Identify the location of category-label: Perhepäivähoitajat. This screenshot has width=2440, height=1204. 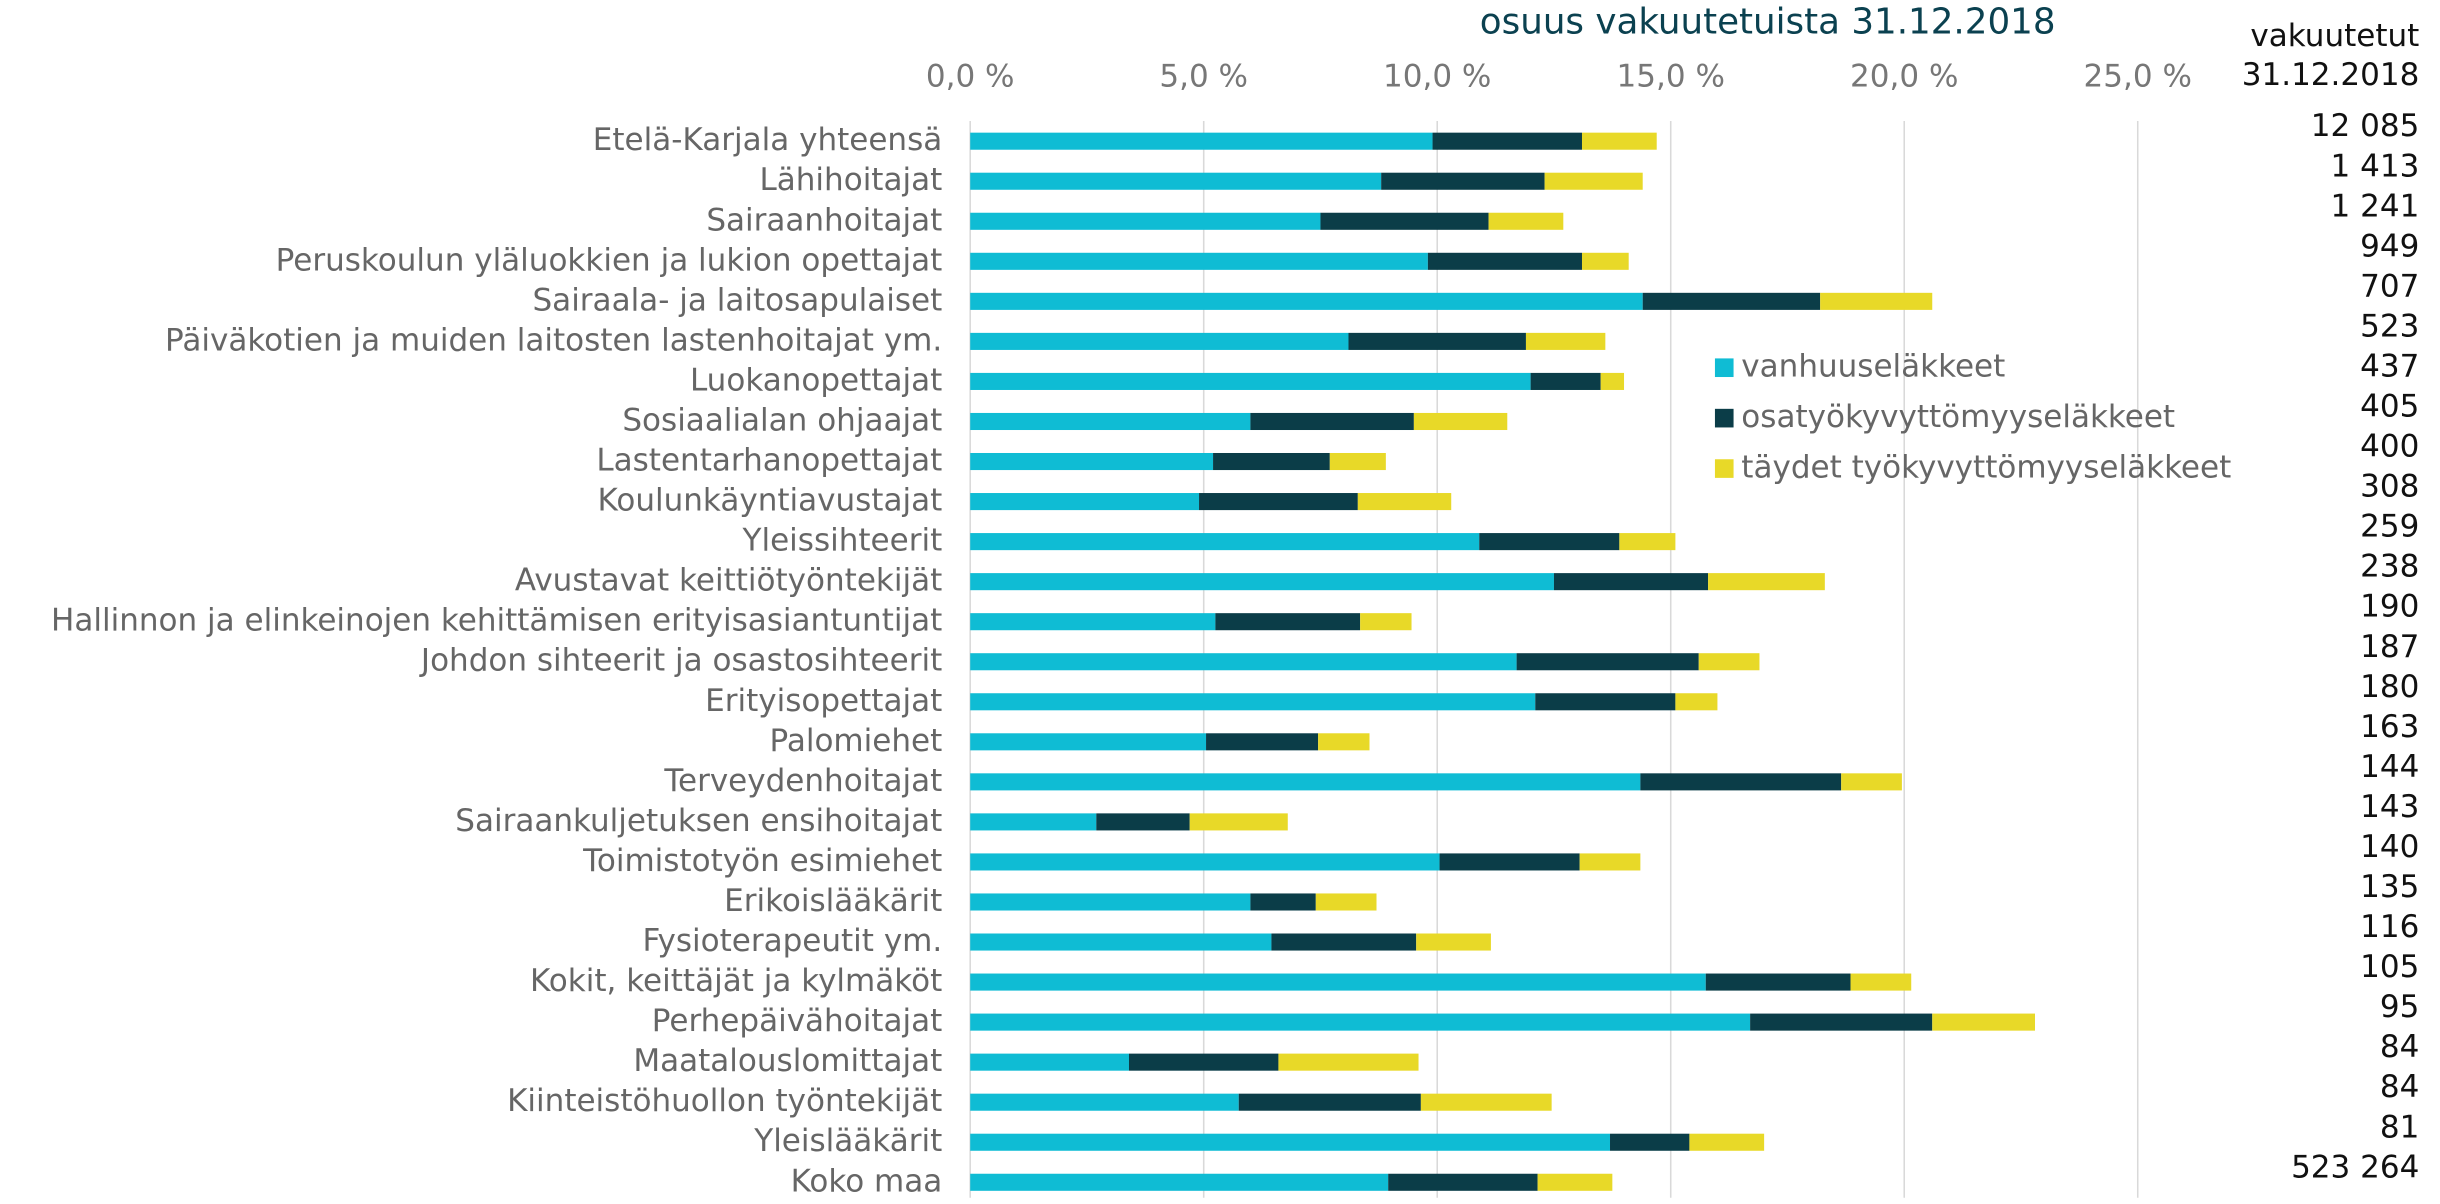
(797, 1021).